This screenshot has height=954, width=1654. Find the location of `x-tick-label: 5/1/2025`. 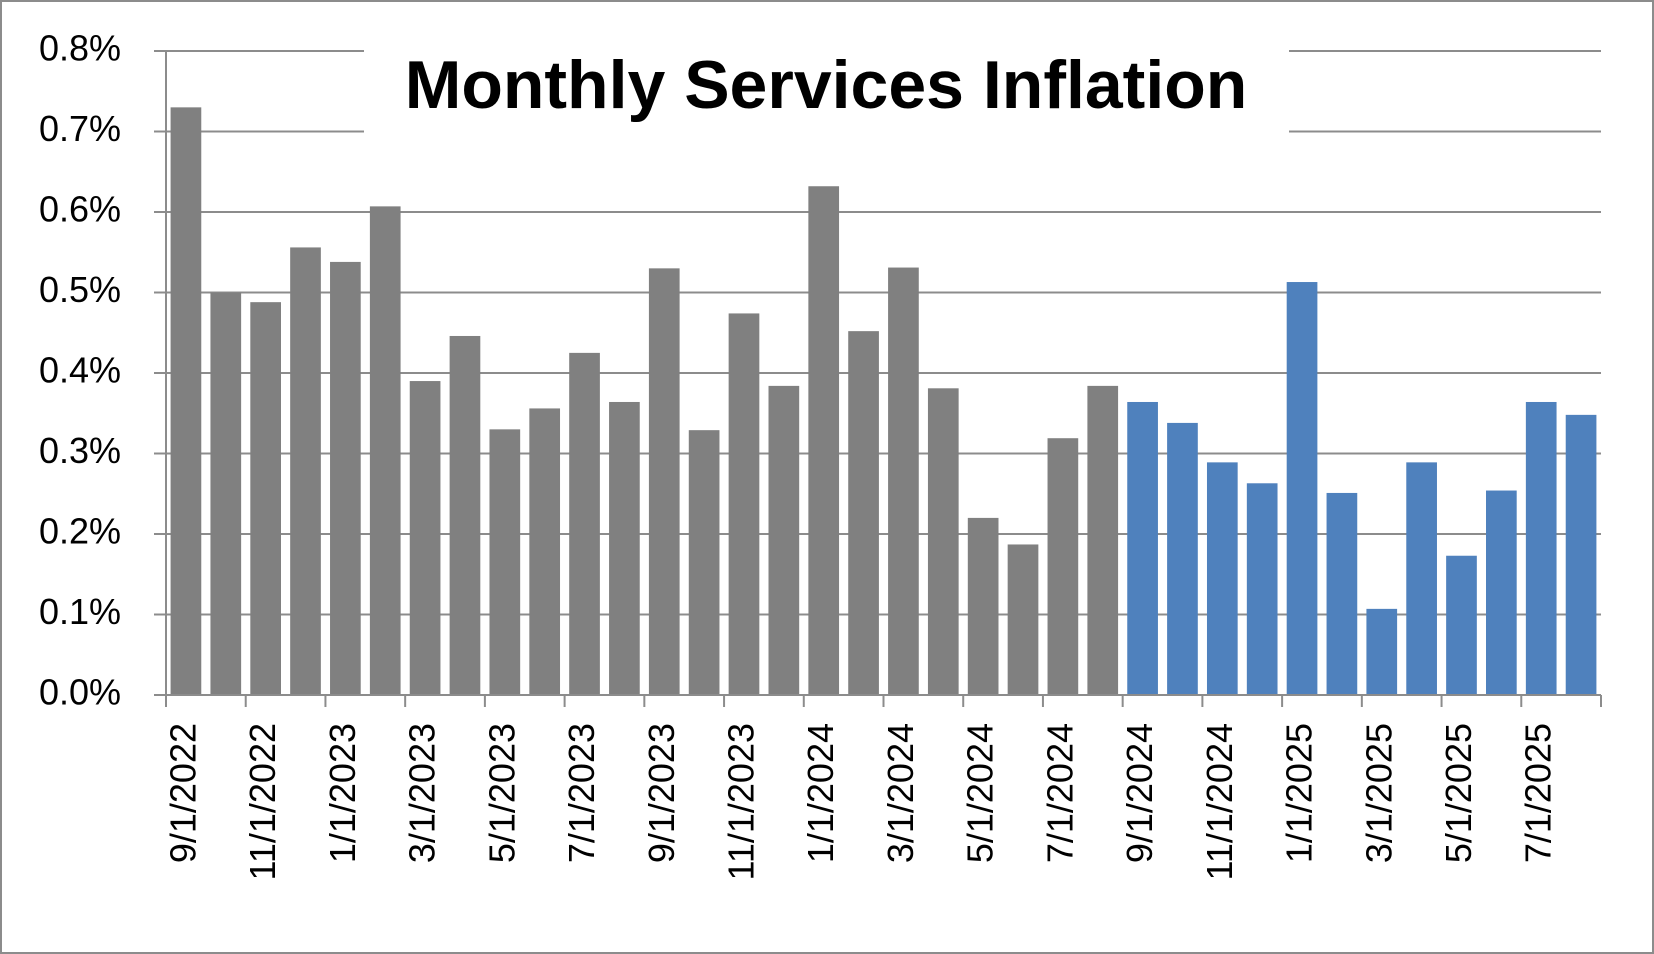

x-tick-label: 5/1/2025 is located at coordinates (1458, 793).